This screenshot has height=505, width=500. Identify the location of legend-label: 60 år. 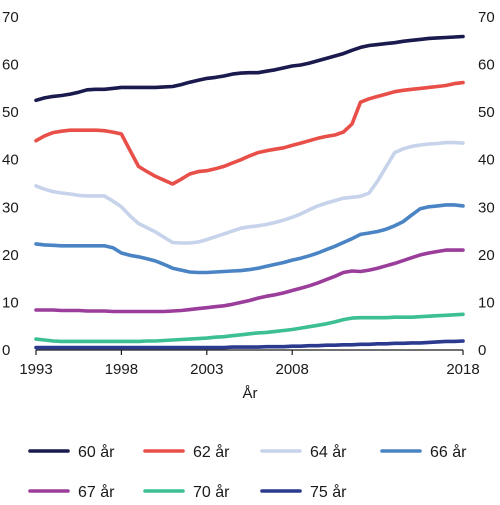
(96, 452).